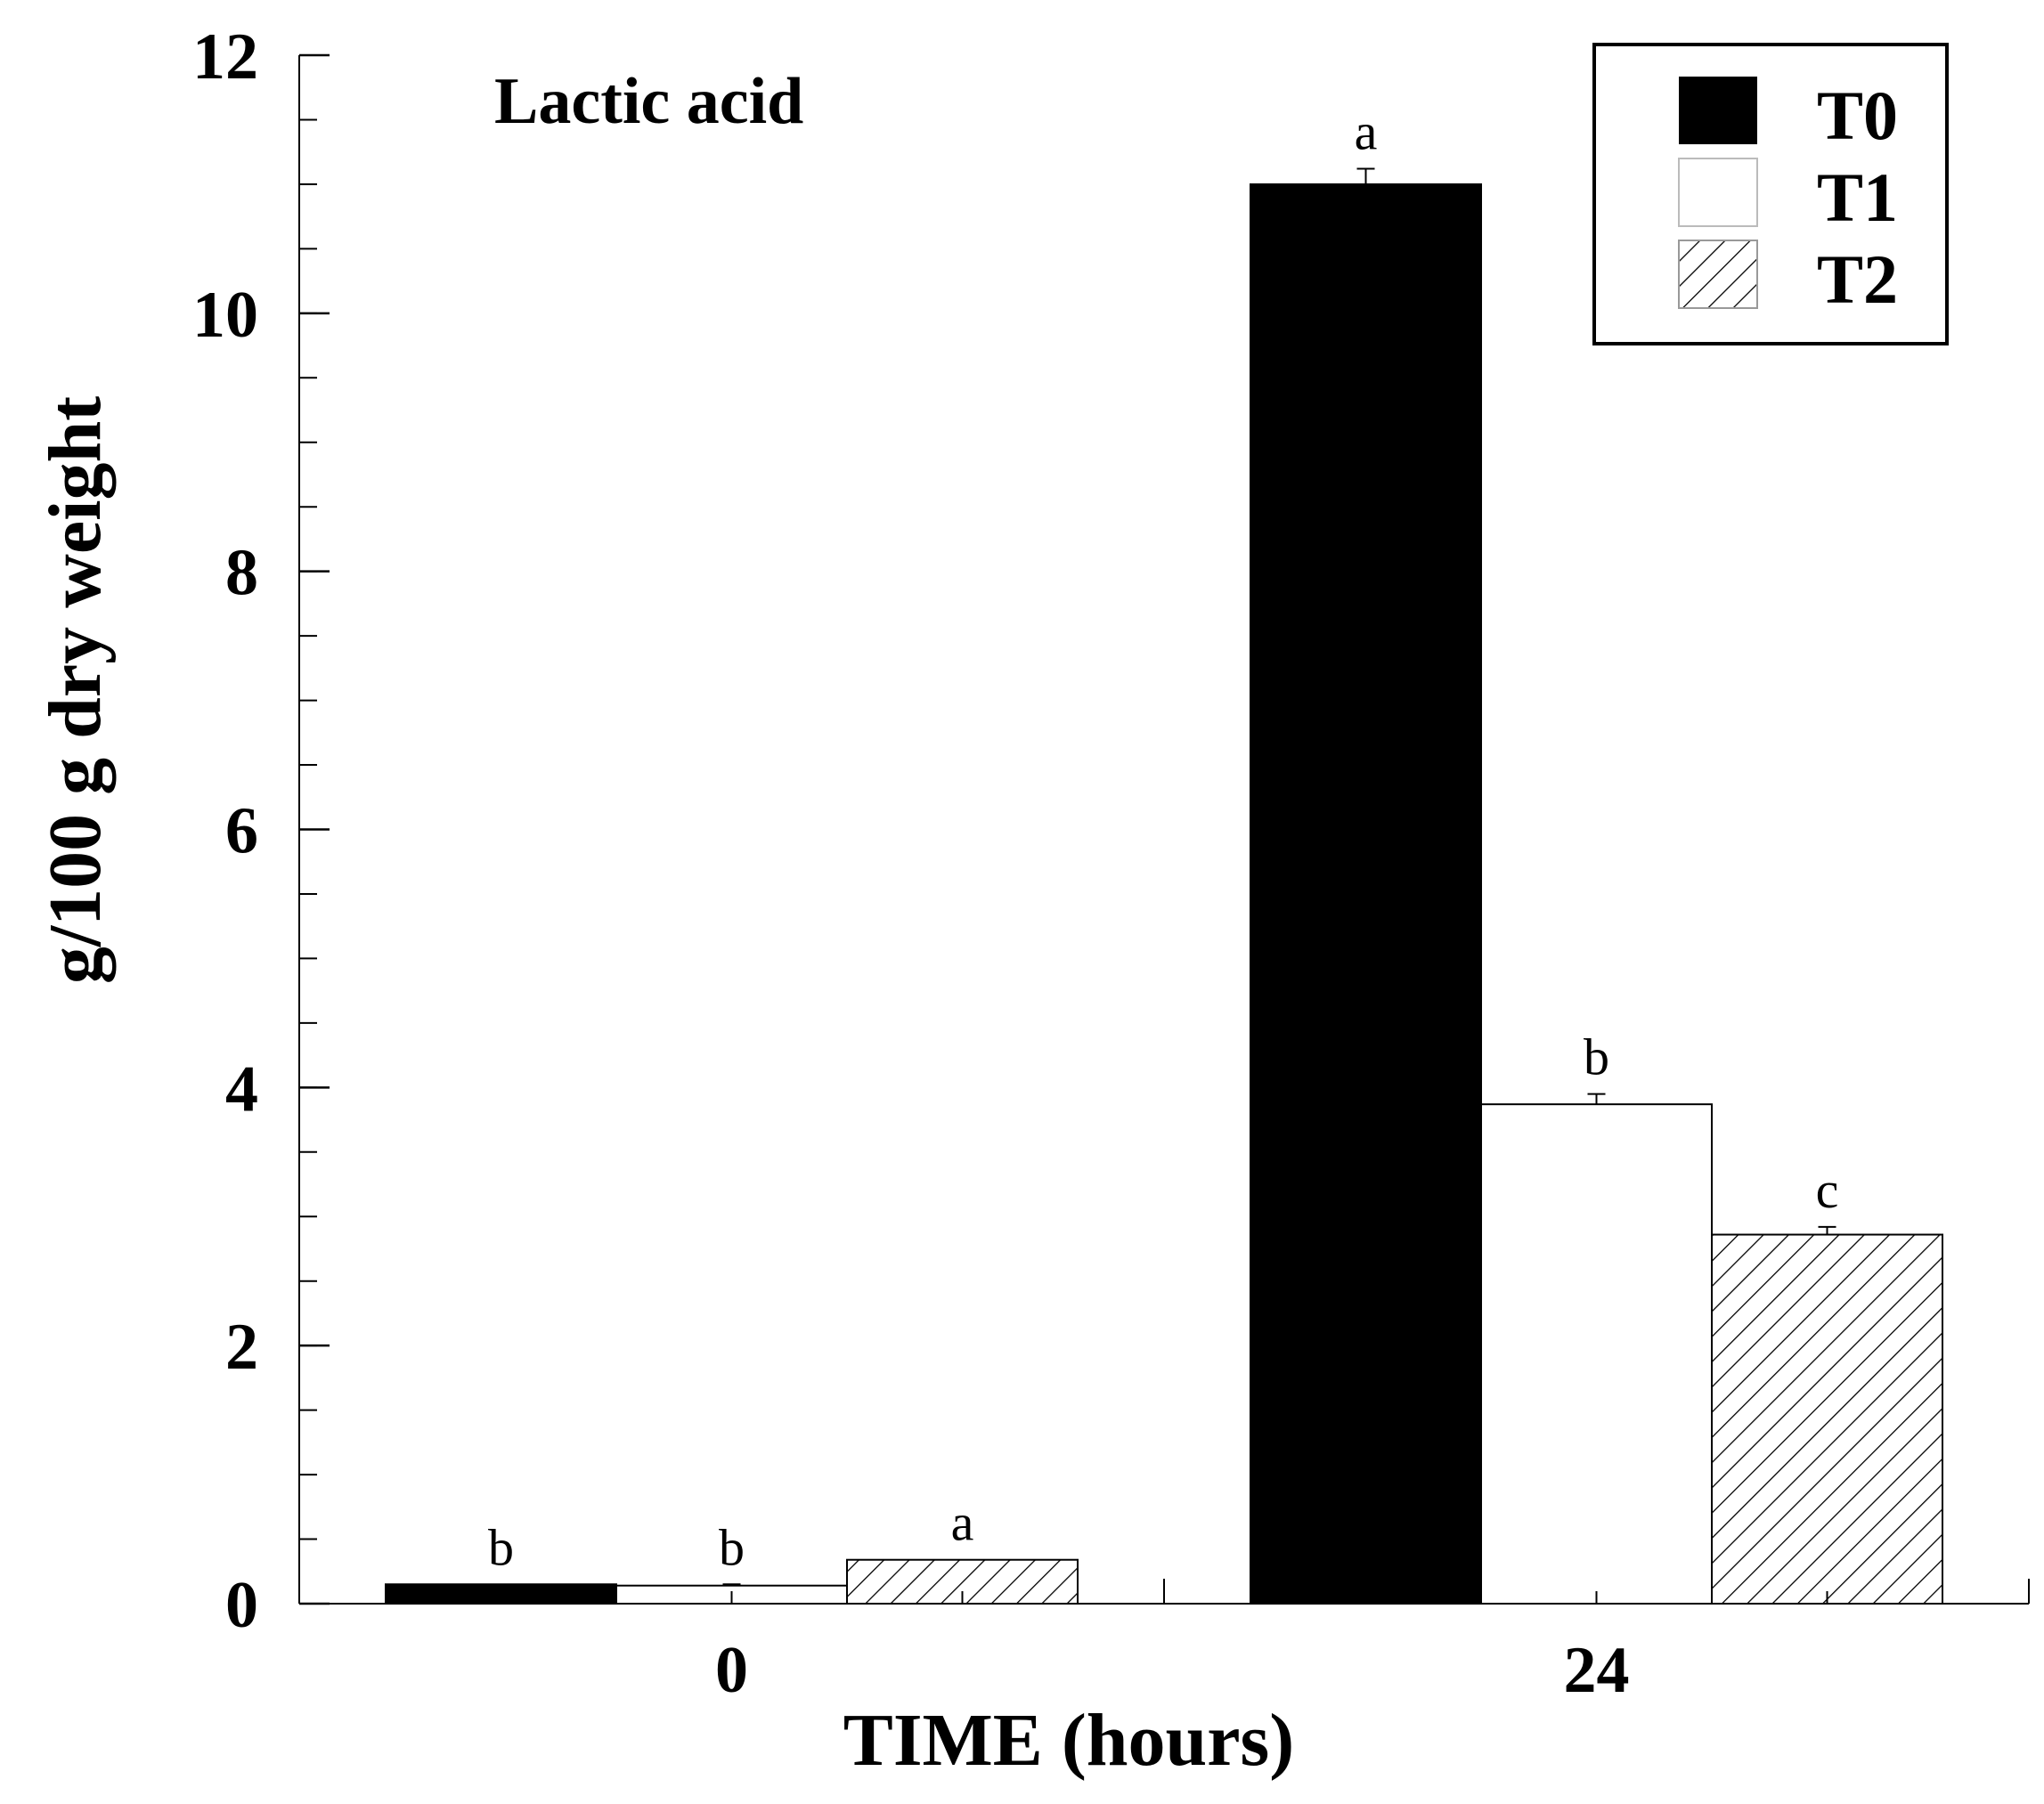 The width and height of the screenshot is (2044, 1804). Describe the element at coordinates (241, 573) in the screenshot. I see `y-tick-label: 8` at that location.